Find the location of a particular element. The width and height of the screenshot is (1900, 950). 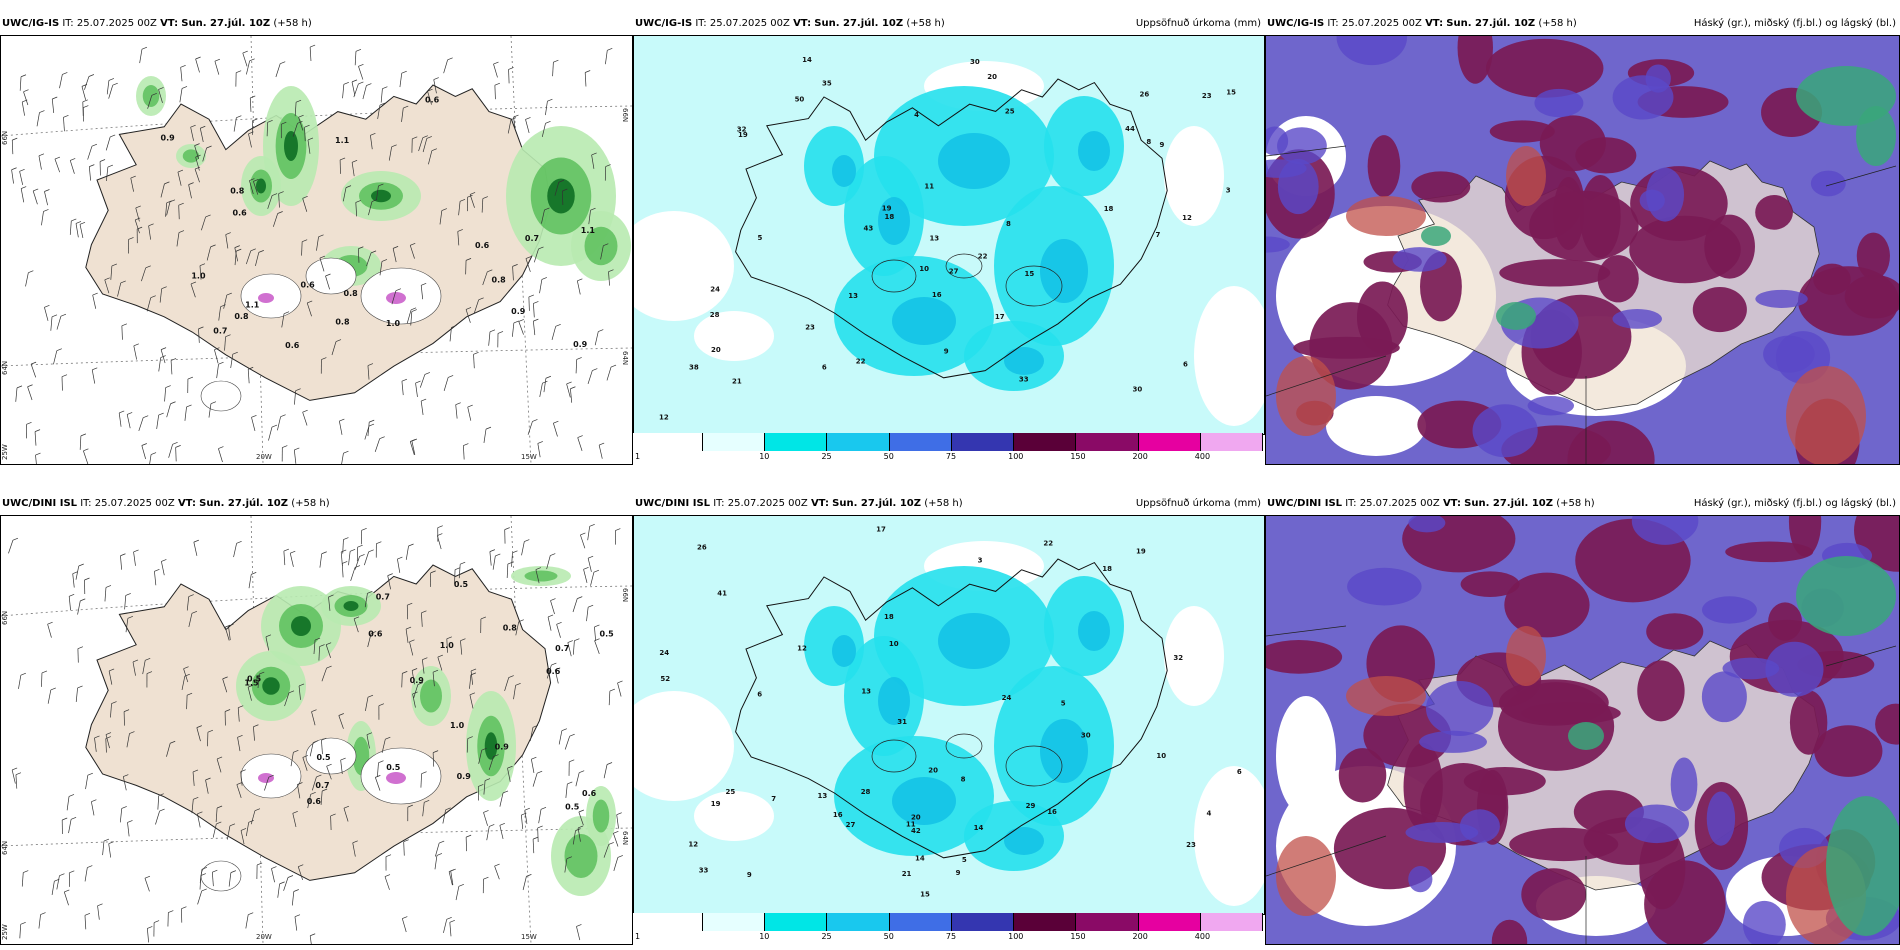

precip-value-label: 24 is located at coordinates (664, 653).